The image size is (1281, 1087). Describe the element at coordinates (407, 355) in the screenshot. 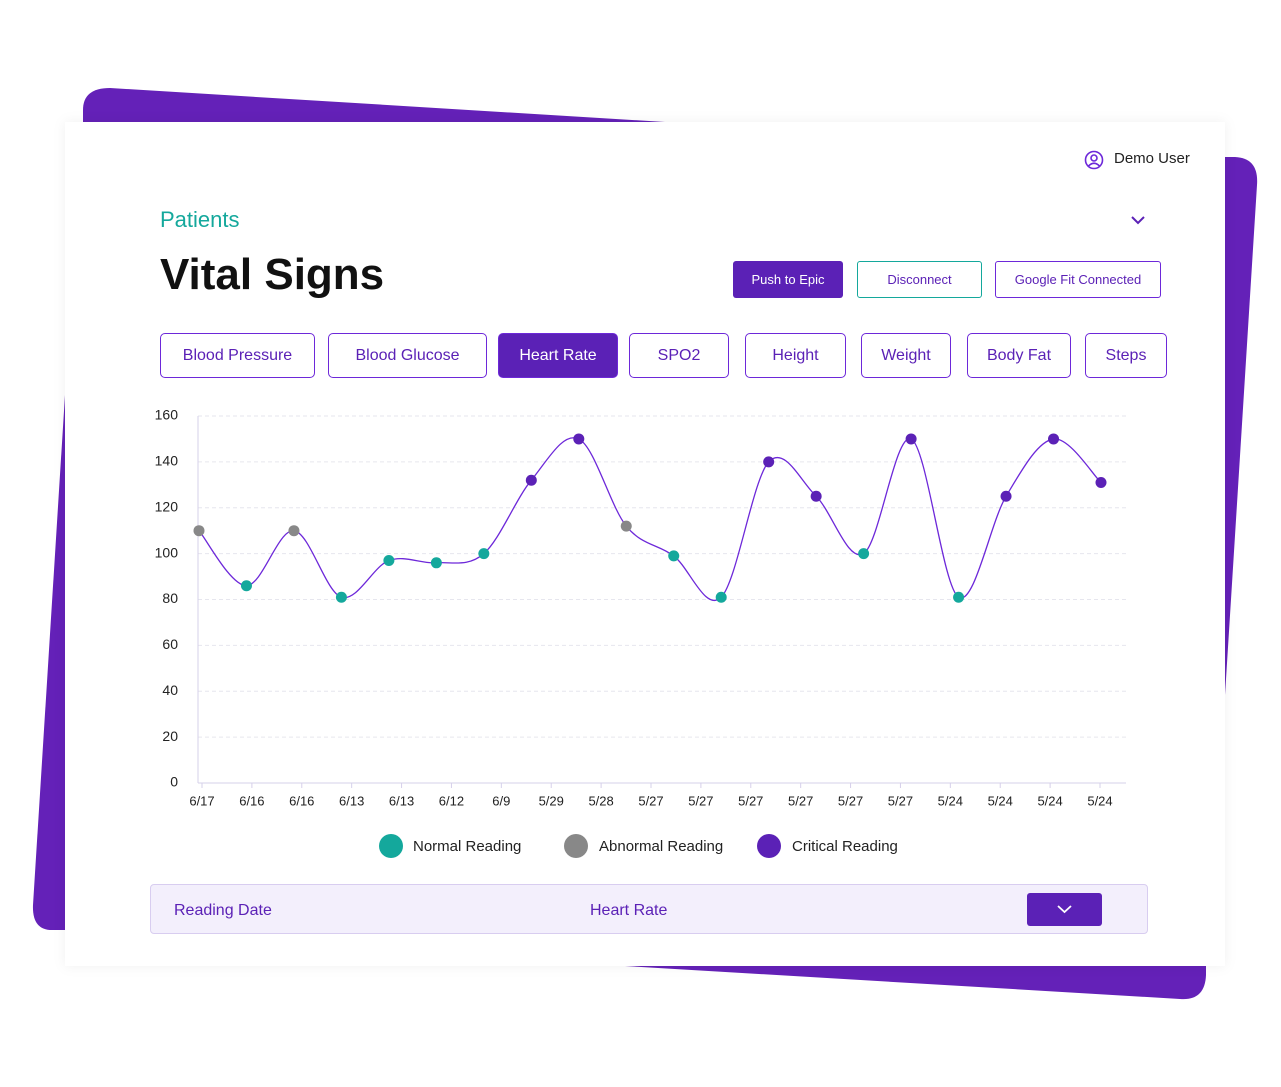

I see `tab: Blood Glucose` at that location.